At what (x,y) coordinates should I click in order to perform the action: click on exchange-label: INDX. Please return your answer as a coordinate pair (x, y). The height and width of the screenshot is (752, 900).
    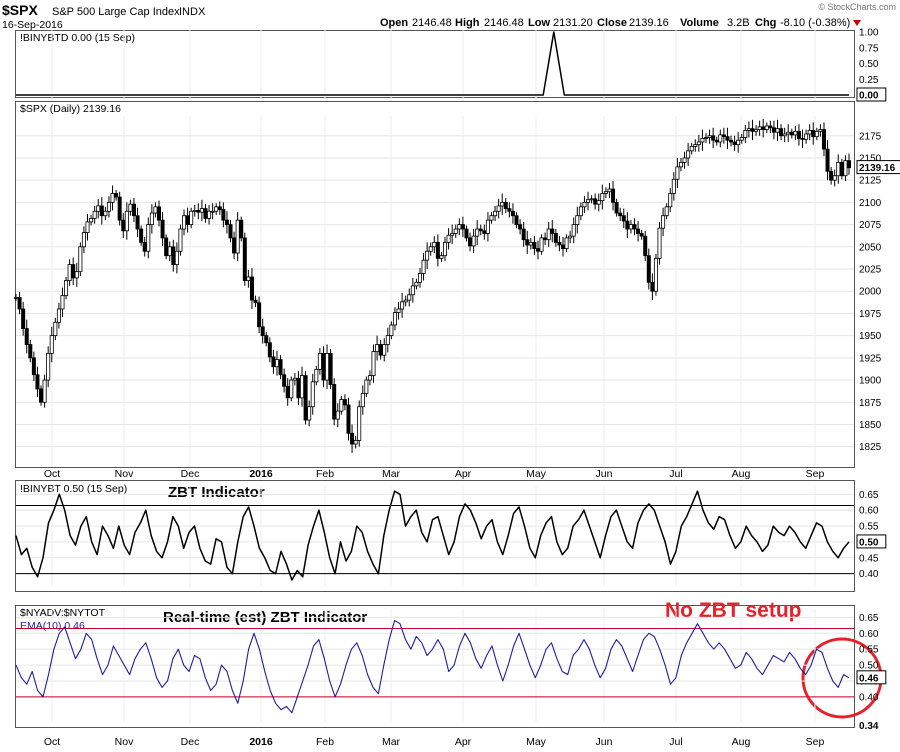
    Looking at the image, I should click on (192, 12).